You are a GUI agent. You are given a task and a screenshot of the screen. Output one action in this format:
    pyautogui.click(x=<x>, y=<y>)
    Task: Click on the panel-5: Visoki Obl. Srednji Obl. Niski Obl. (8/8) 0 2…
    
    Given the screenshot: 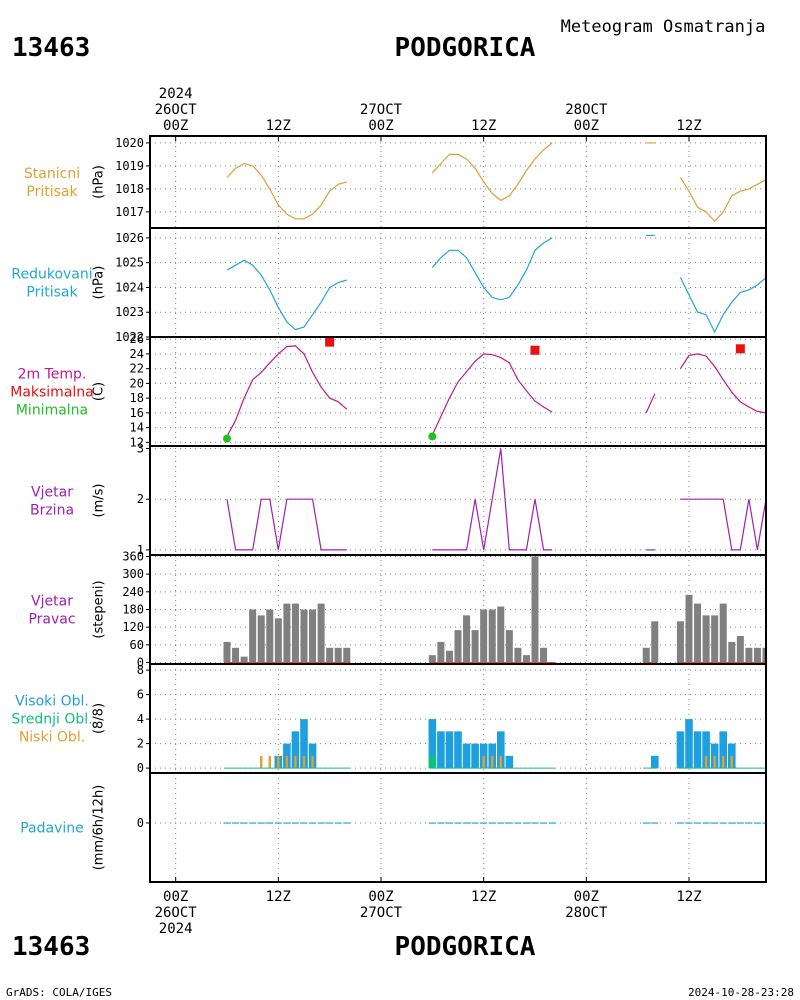 What is the action you would take?
    pyautogui.click(x=389, y=719)
    